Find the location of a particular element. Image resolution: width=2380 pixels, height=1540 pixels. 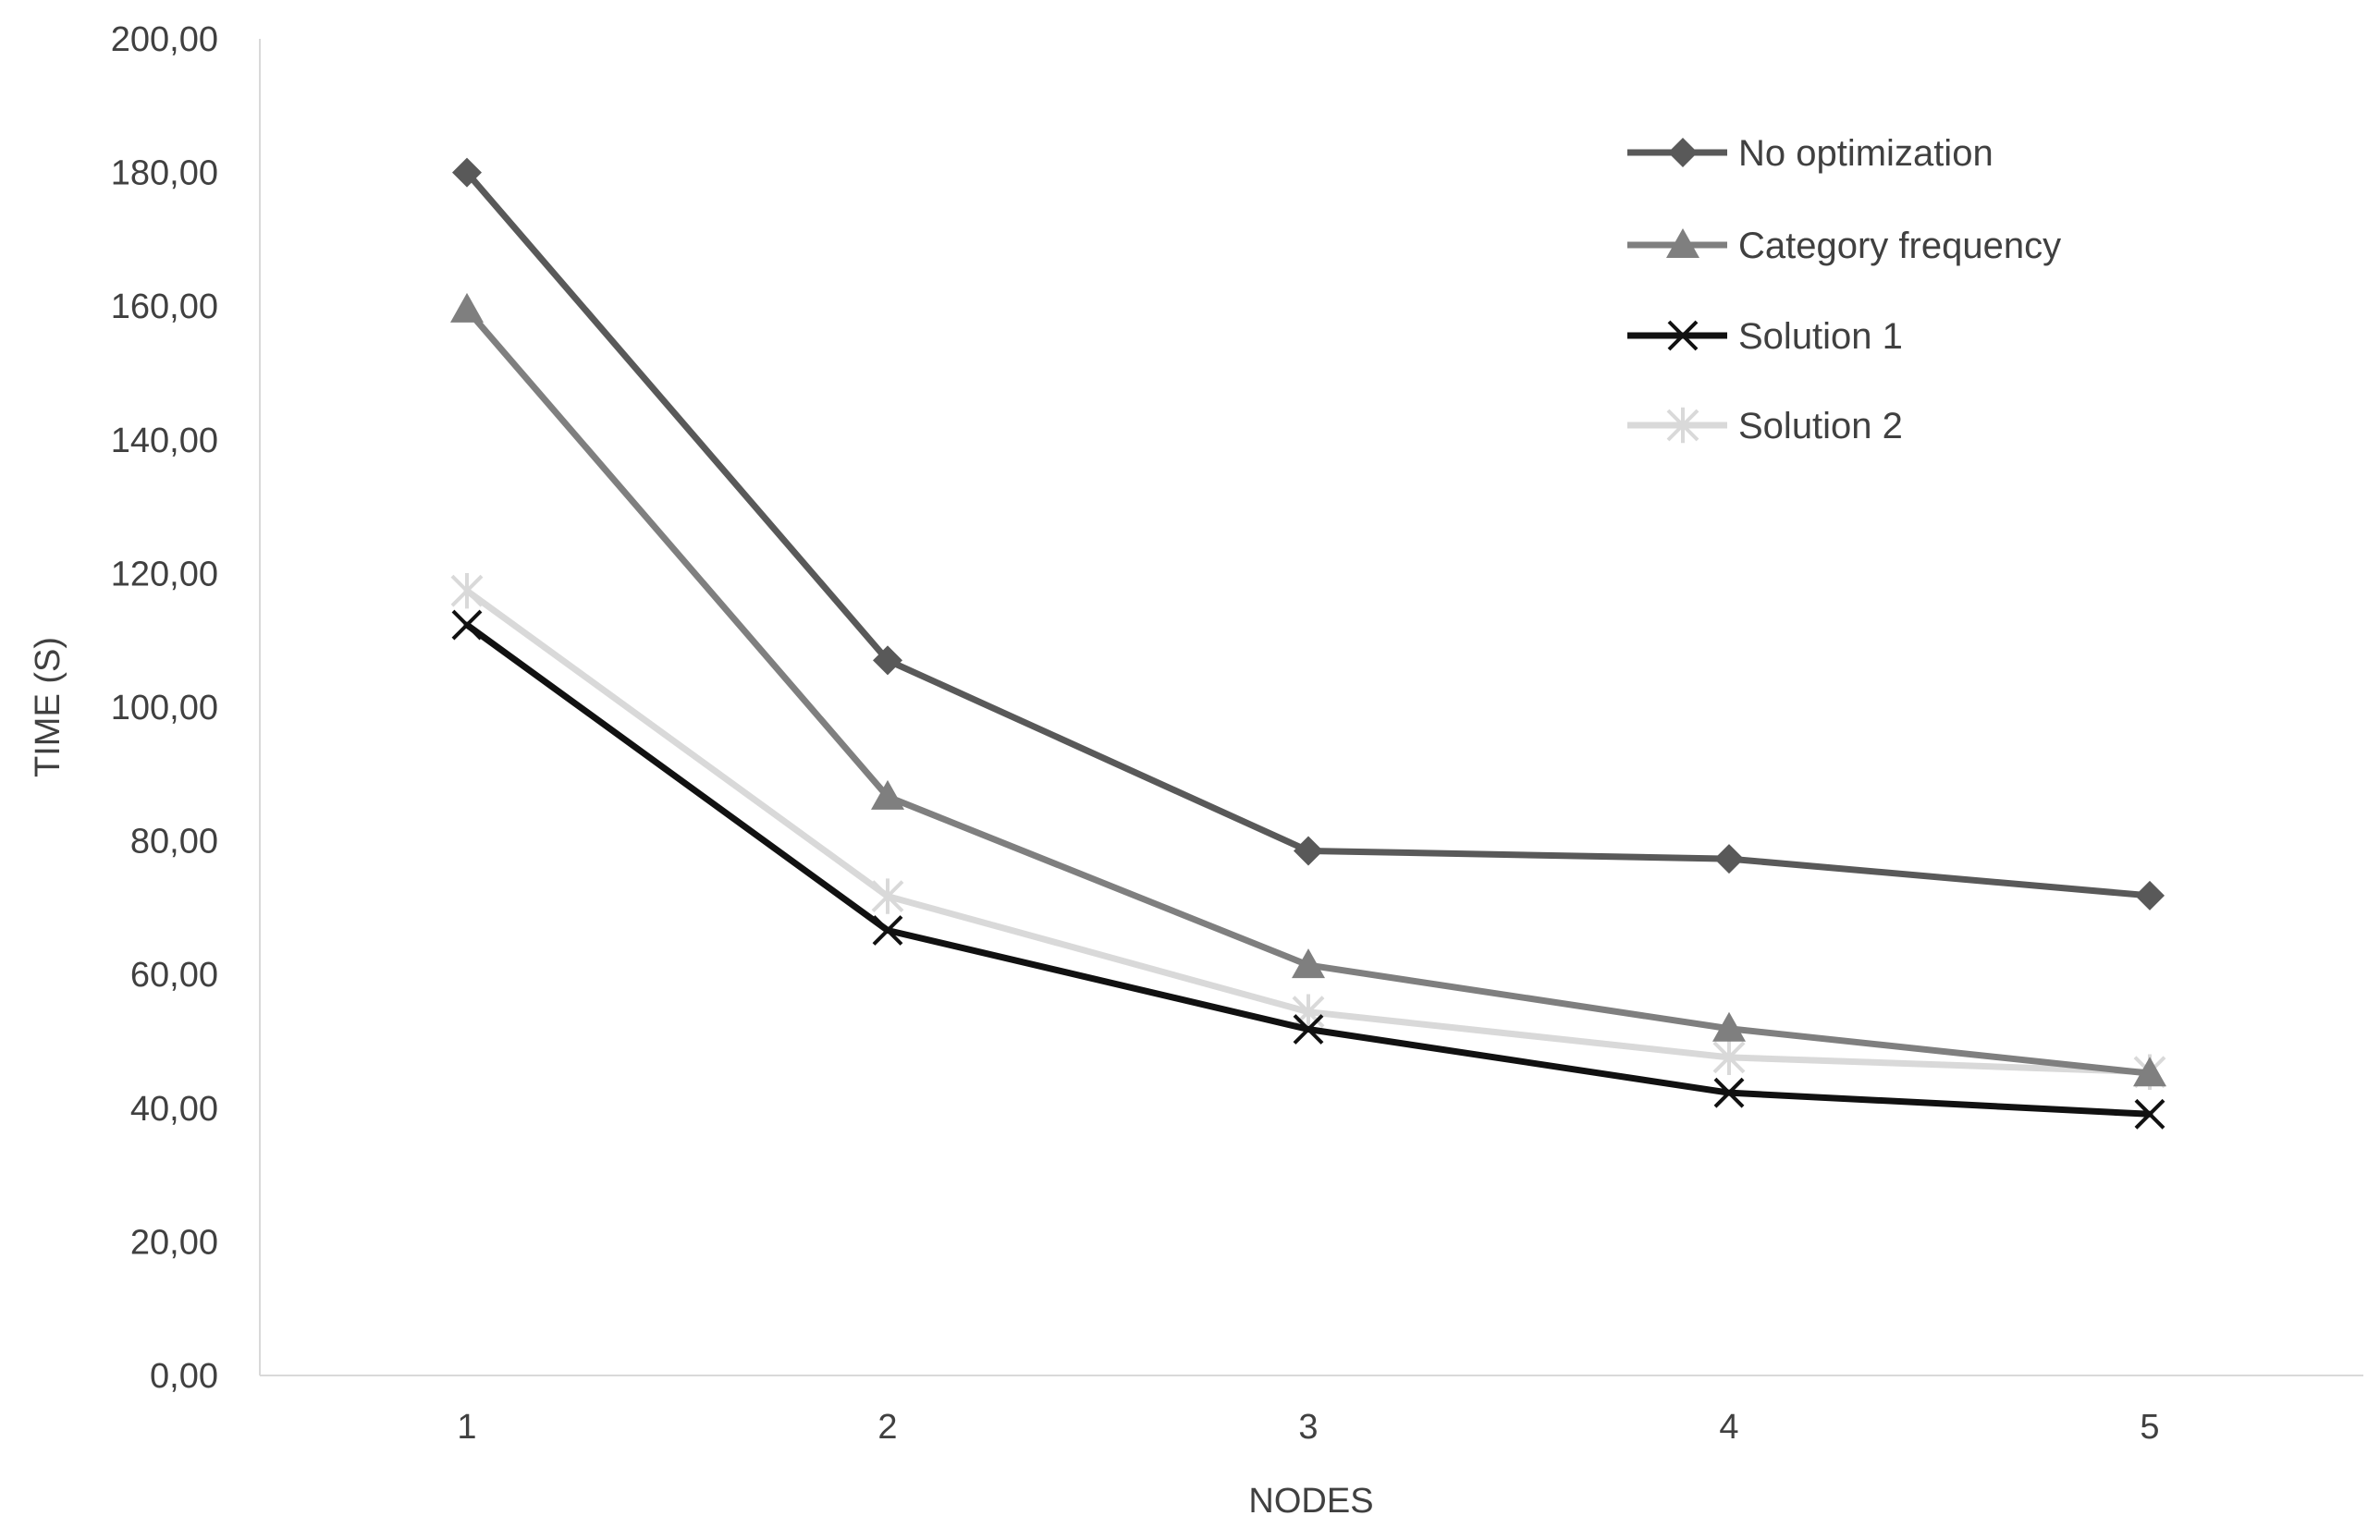

y-tick-label: 60,00 is located at coordinates (174, 975).